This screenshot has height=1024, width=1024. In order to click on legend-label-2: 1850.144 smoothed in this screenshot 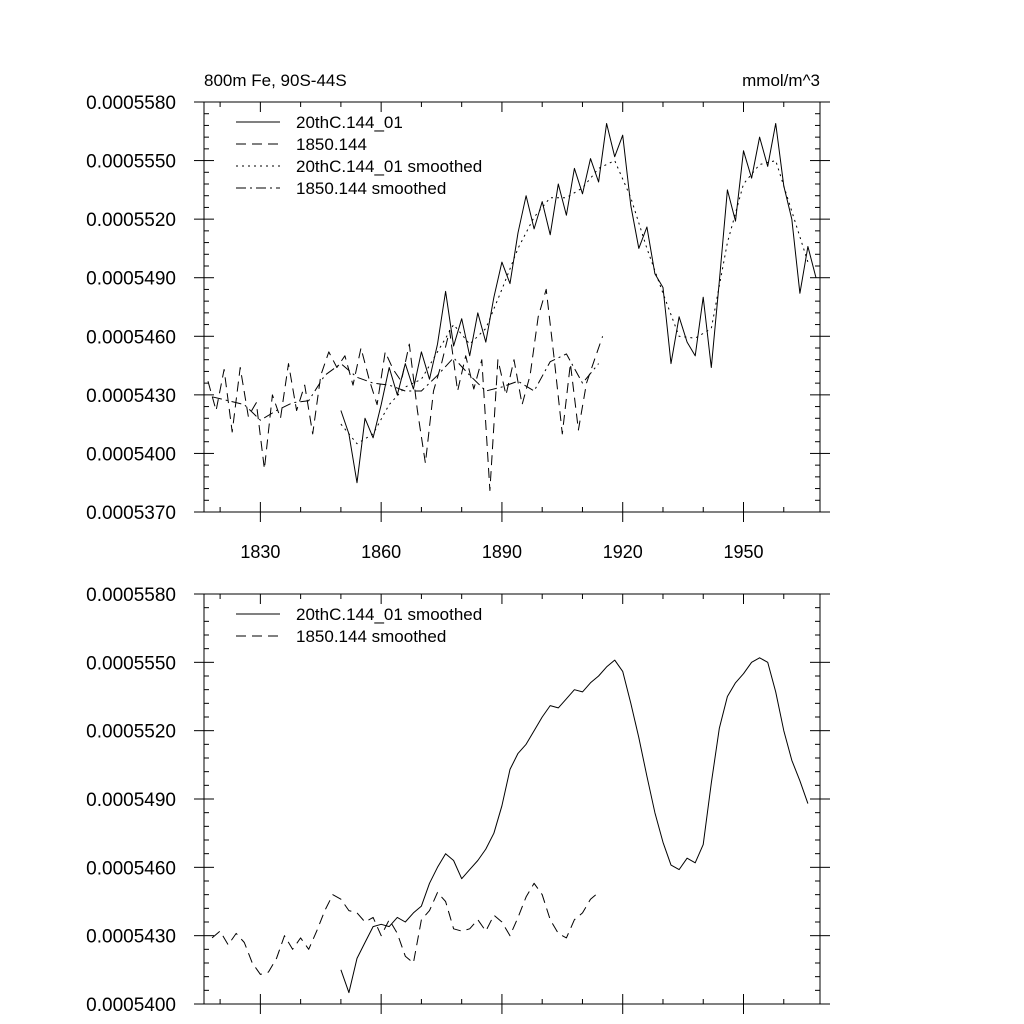, I will do `click(371, 636)`.